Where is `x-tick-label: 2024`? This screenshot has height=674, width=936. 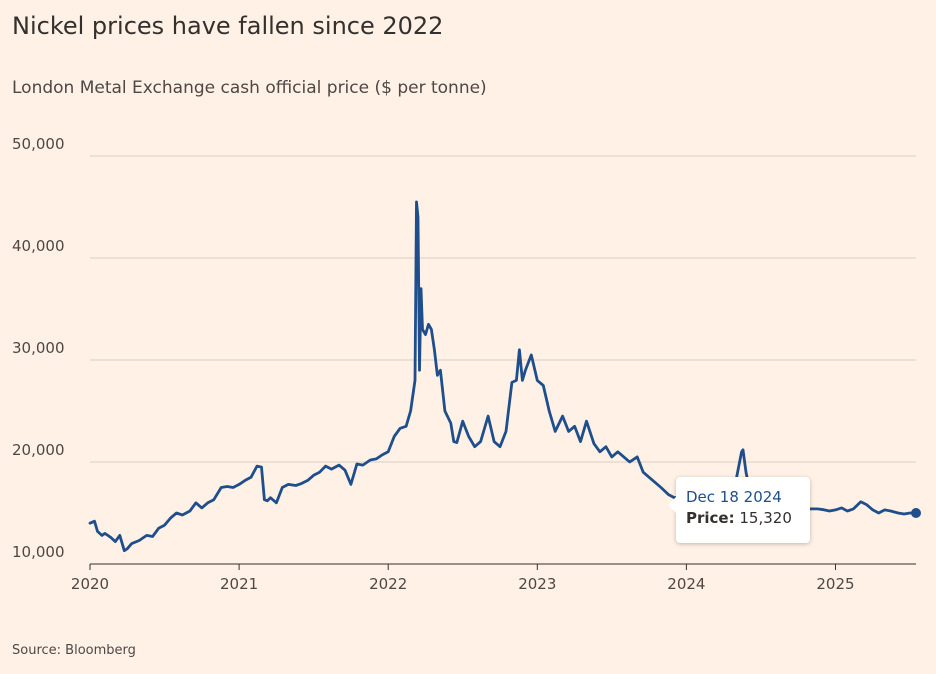 x-tick-label: 2024 is located at coordinates (686, 584).